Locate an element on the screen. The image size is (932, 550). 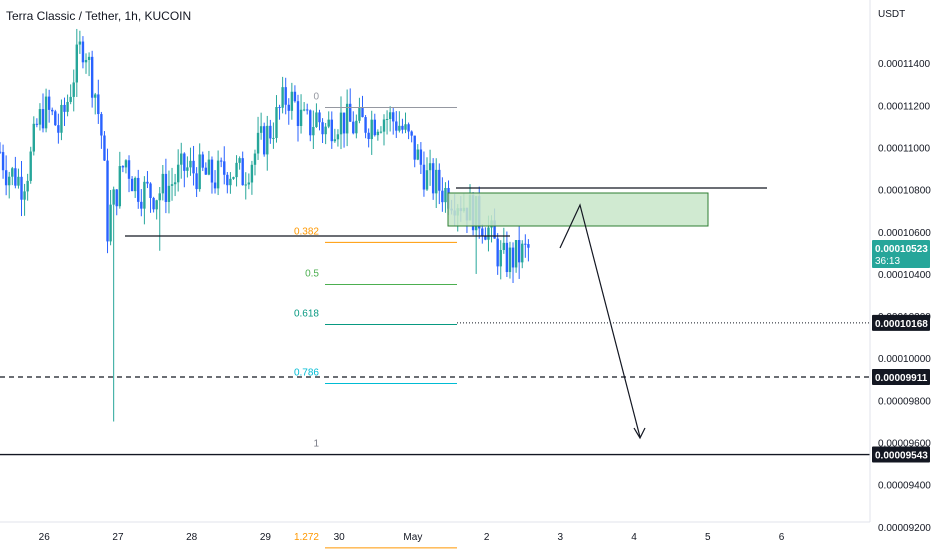
y-tick-label: 0.00009400 is located at coordinates (904, 486).